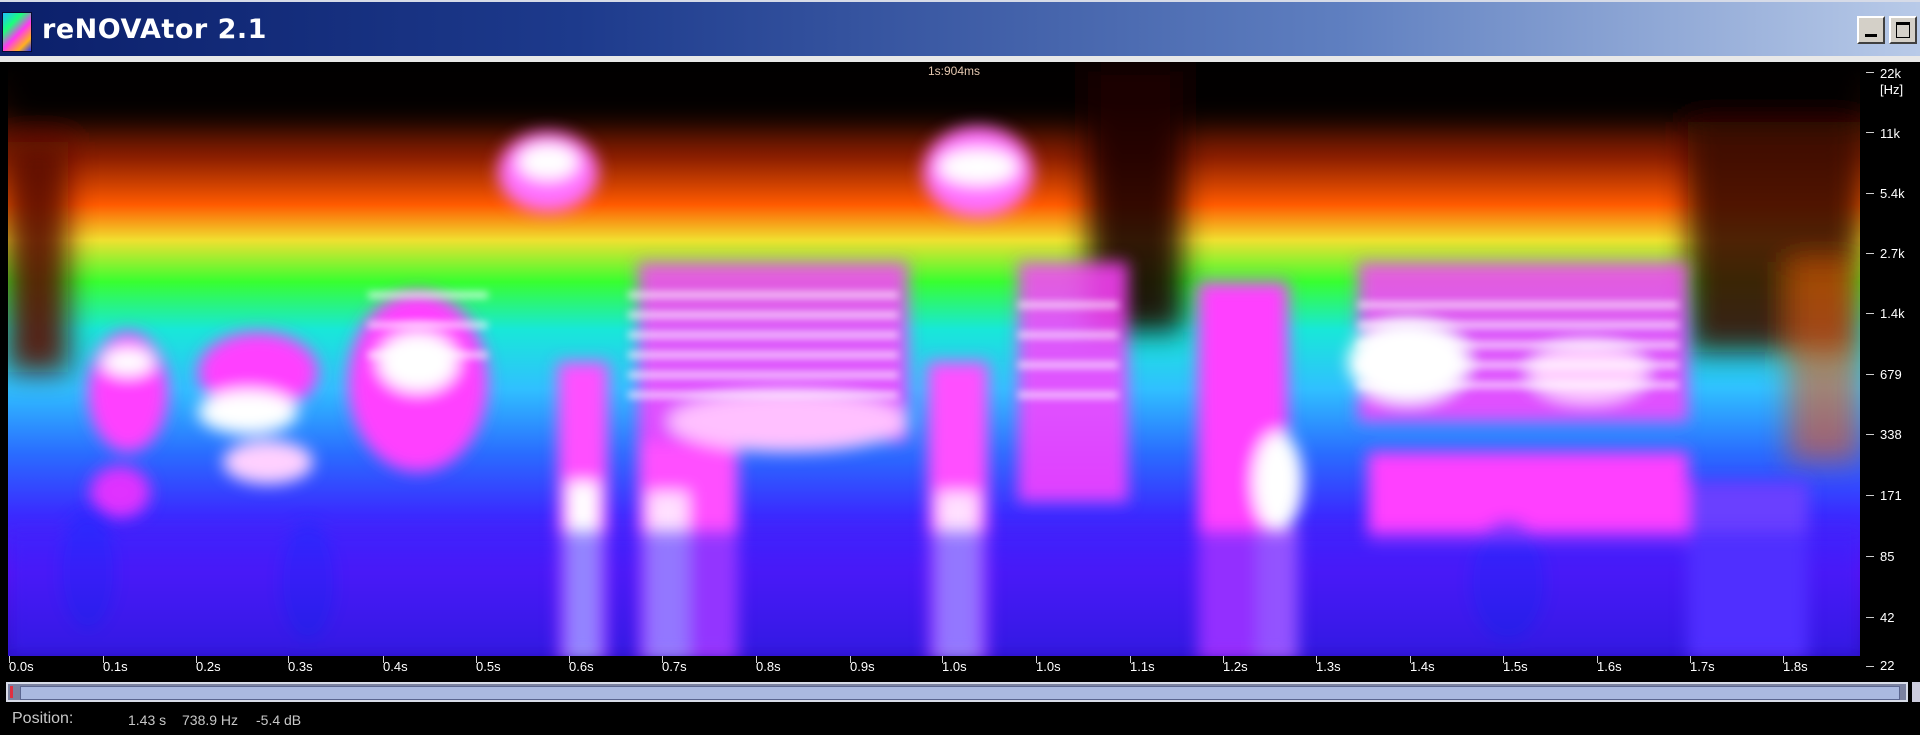 The height and width of the screenshot is (735, 1920). Describe the element at coordinates (862, 666) in the screenshot. I see `time-label: 0.9s` at that location.